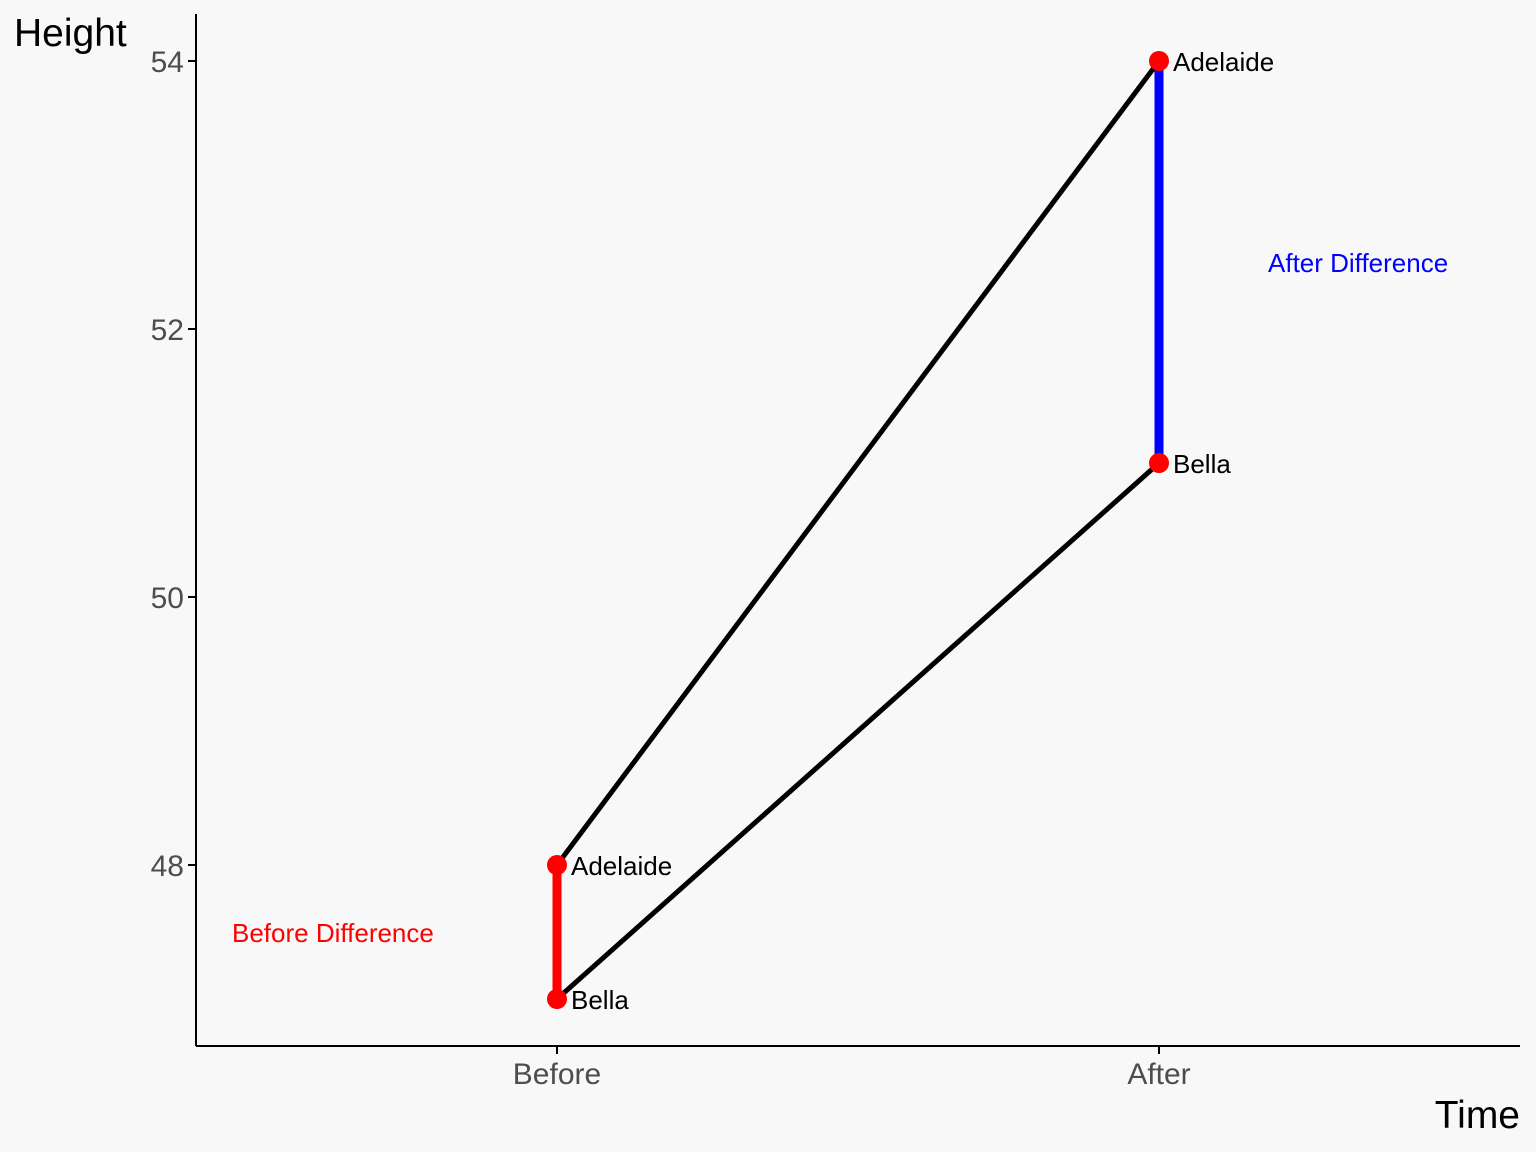 The height and width of the screenshot is (1152, 1536). What do you see at coordinates (1159, 463) in the screenshot?
I see `data-point-bella-after` at bounding box center [1159, 463].